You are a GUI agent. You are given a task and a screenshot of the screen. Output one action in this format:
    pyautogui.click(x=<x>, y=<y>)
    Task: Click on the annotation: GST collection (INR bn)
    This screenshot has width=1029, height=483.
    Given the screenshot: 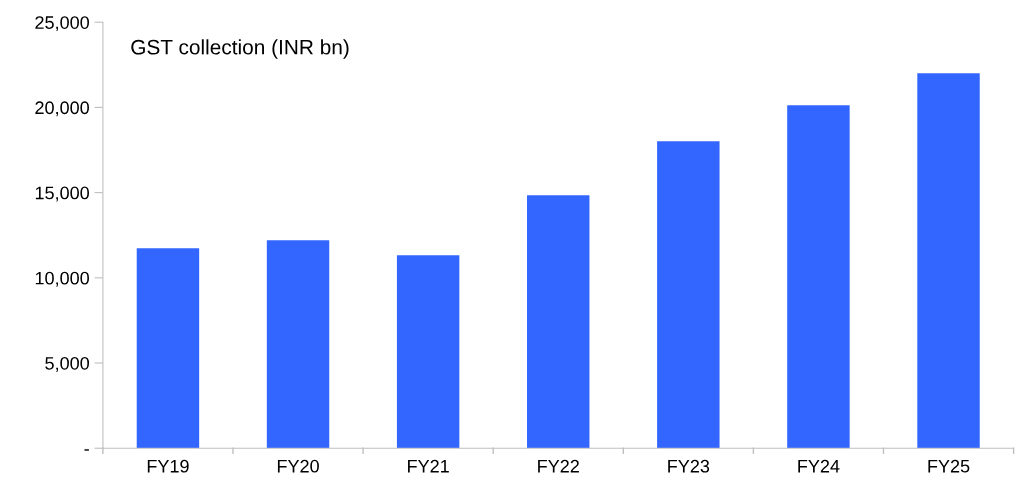 What is the action you would take?
    pyautogui.click(x=240, y=49)
    